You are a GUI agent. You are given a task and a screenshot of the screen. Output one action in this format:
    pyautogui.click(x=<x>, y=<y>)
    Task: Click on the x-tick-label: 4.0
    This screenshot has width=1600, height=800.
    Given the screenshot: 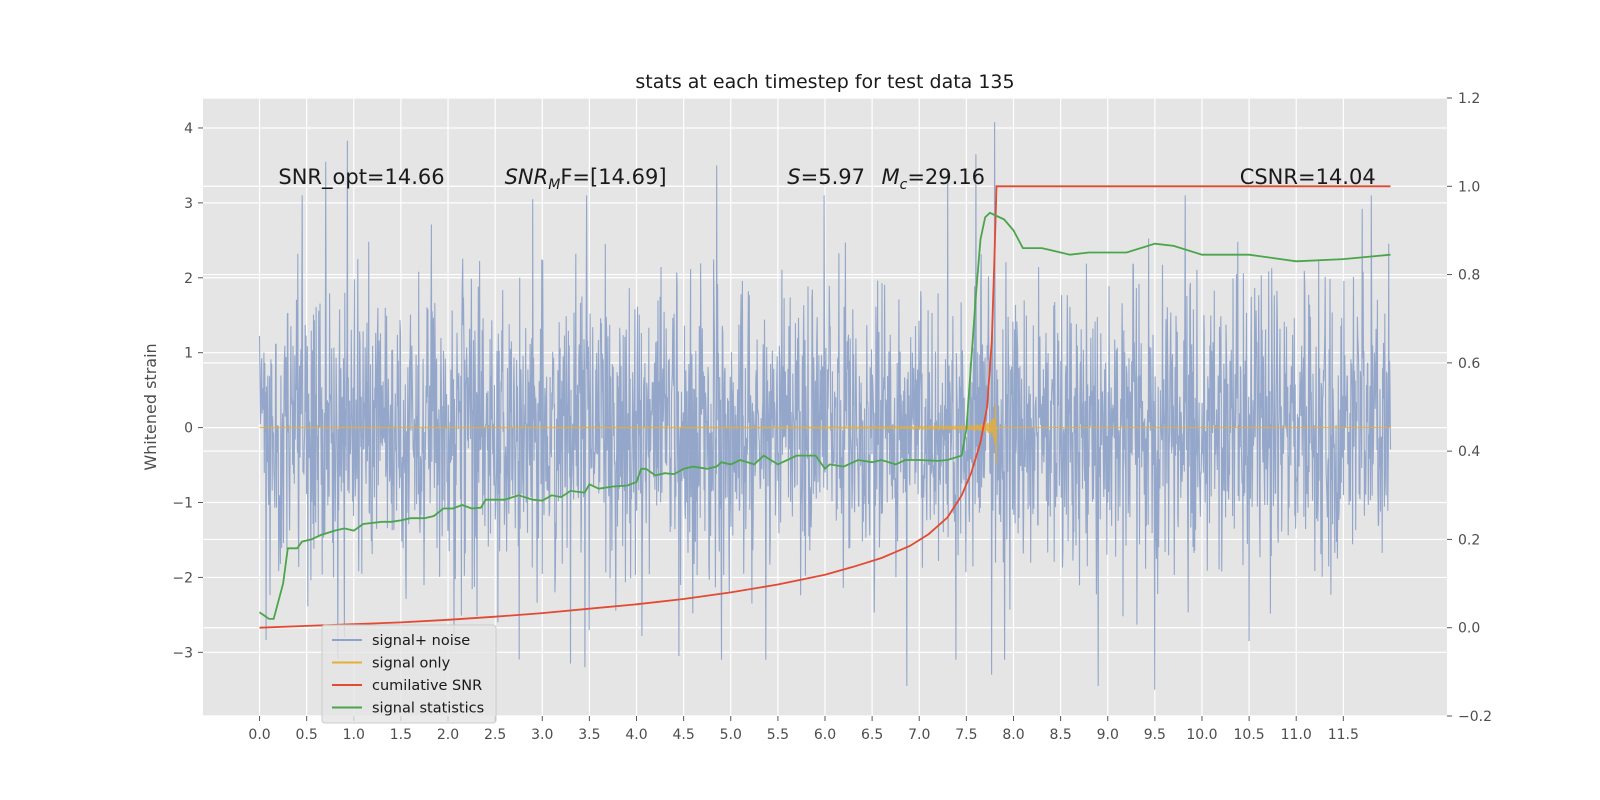 What is the action you would take?
    pyautogui.click(x=636, y=735)
    